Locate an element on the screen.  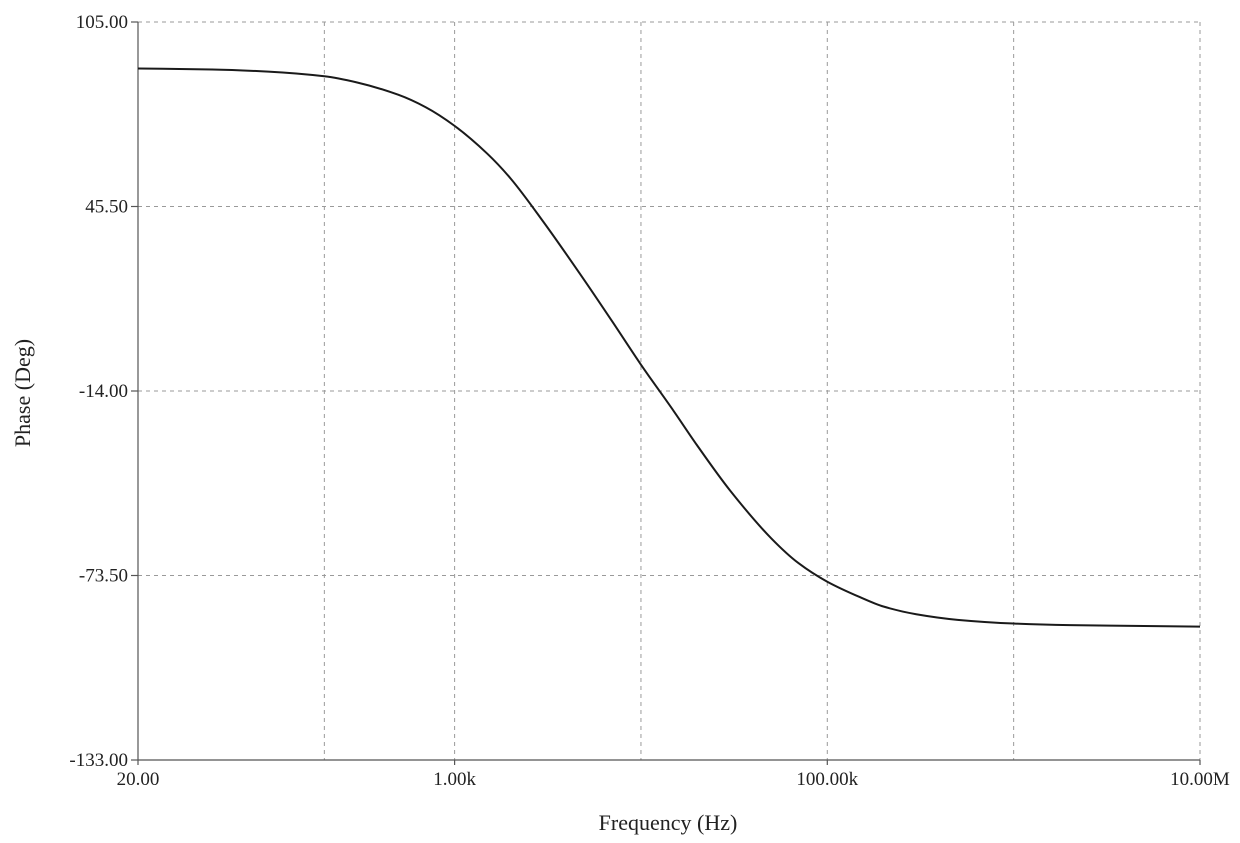
y-tick-label-0: 105.00 is located at coordinates (102, 22).